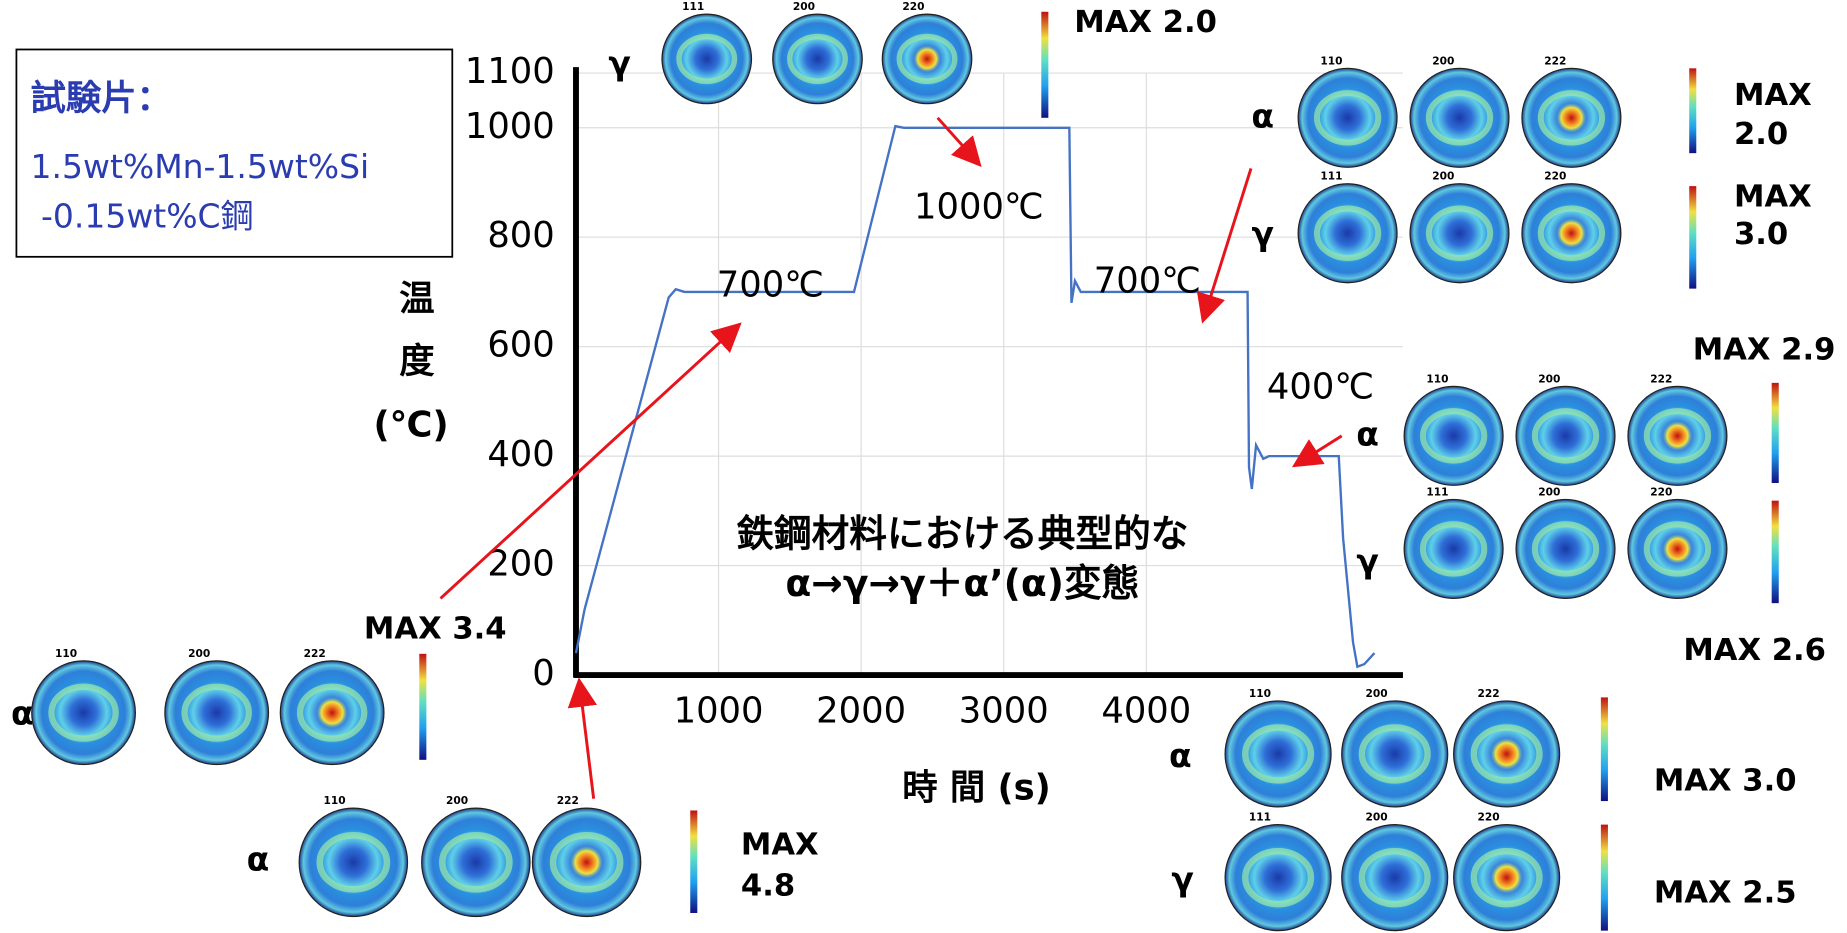 The image size is (1847, 933). I want to click on max-label: MAX 3.4, so click(435, 629).